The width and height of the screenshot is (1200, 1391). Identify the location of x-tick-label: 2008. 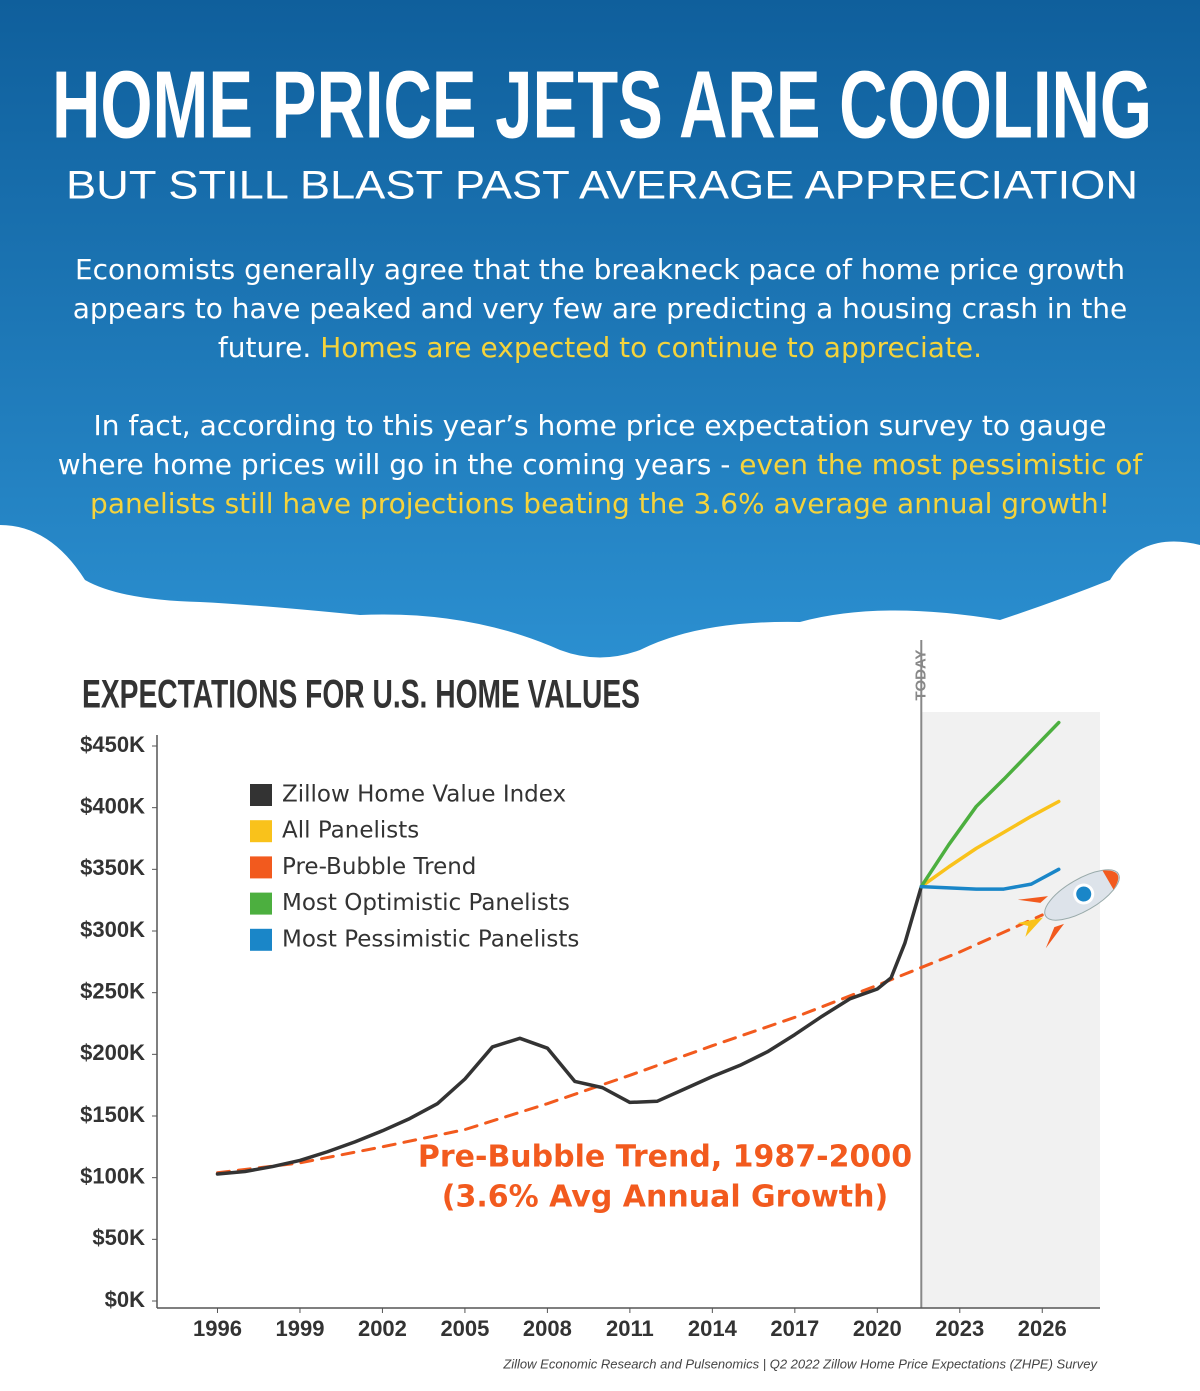
(547, 1328).